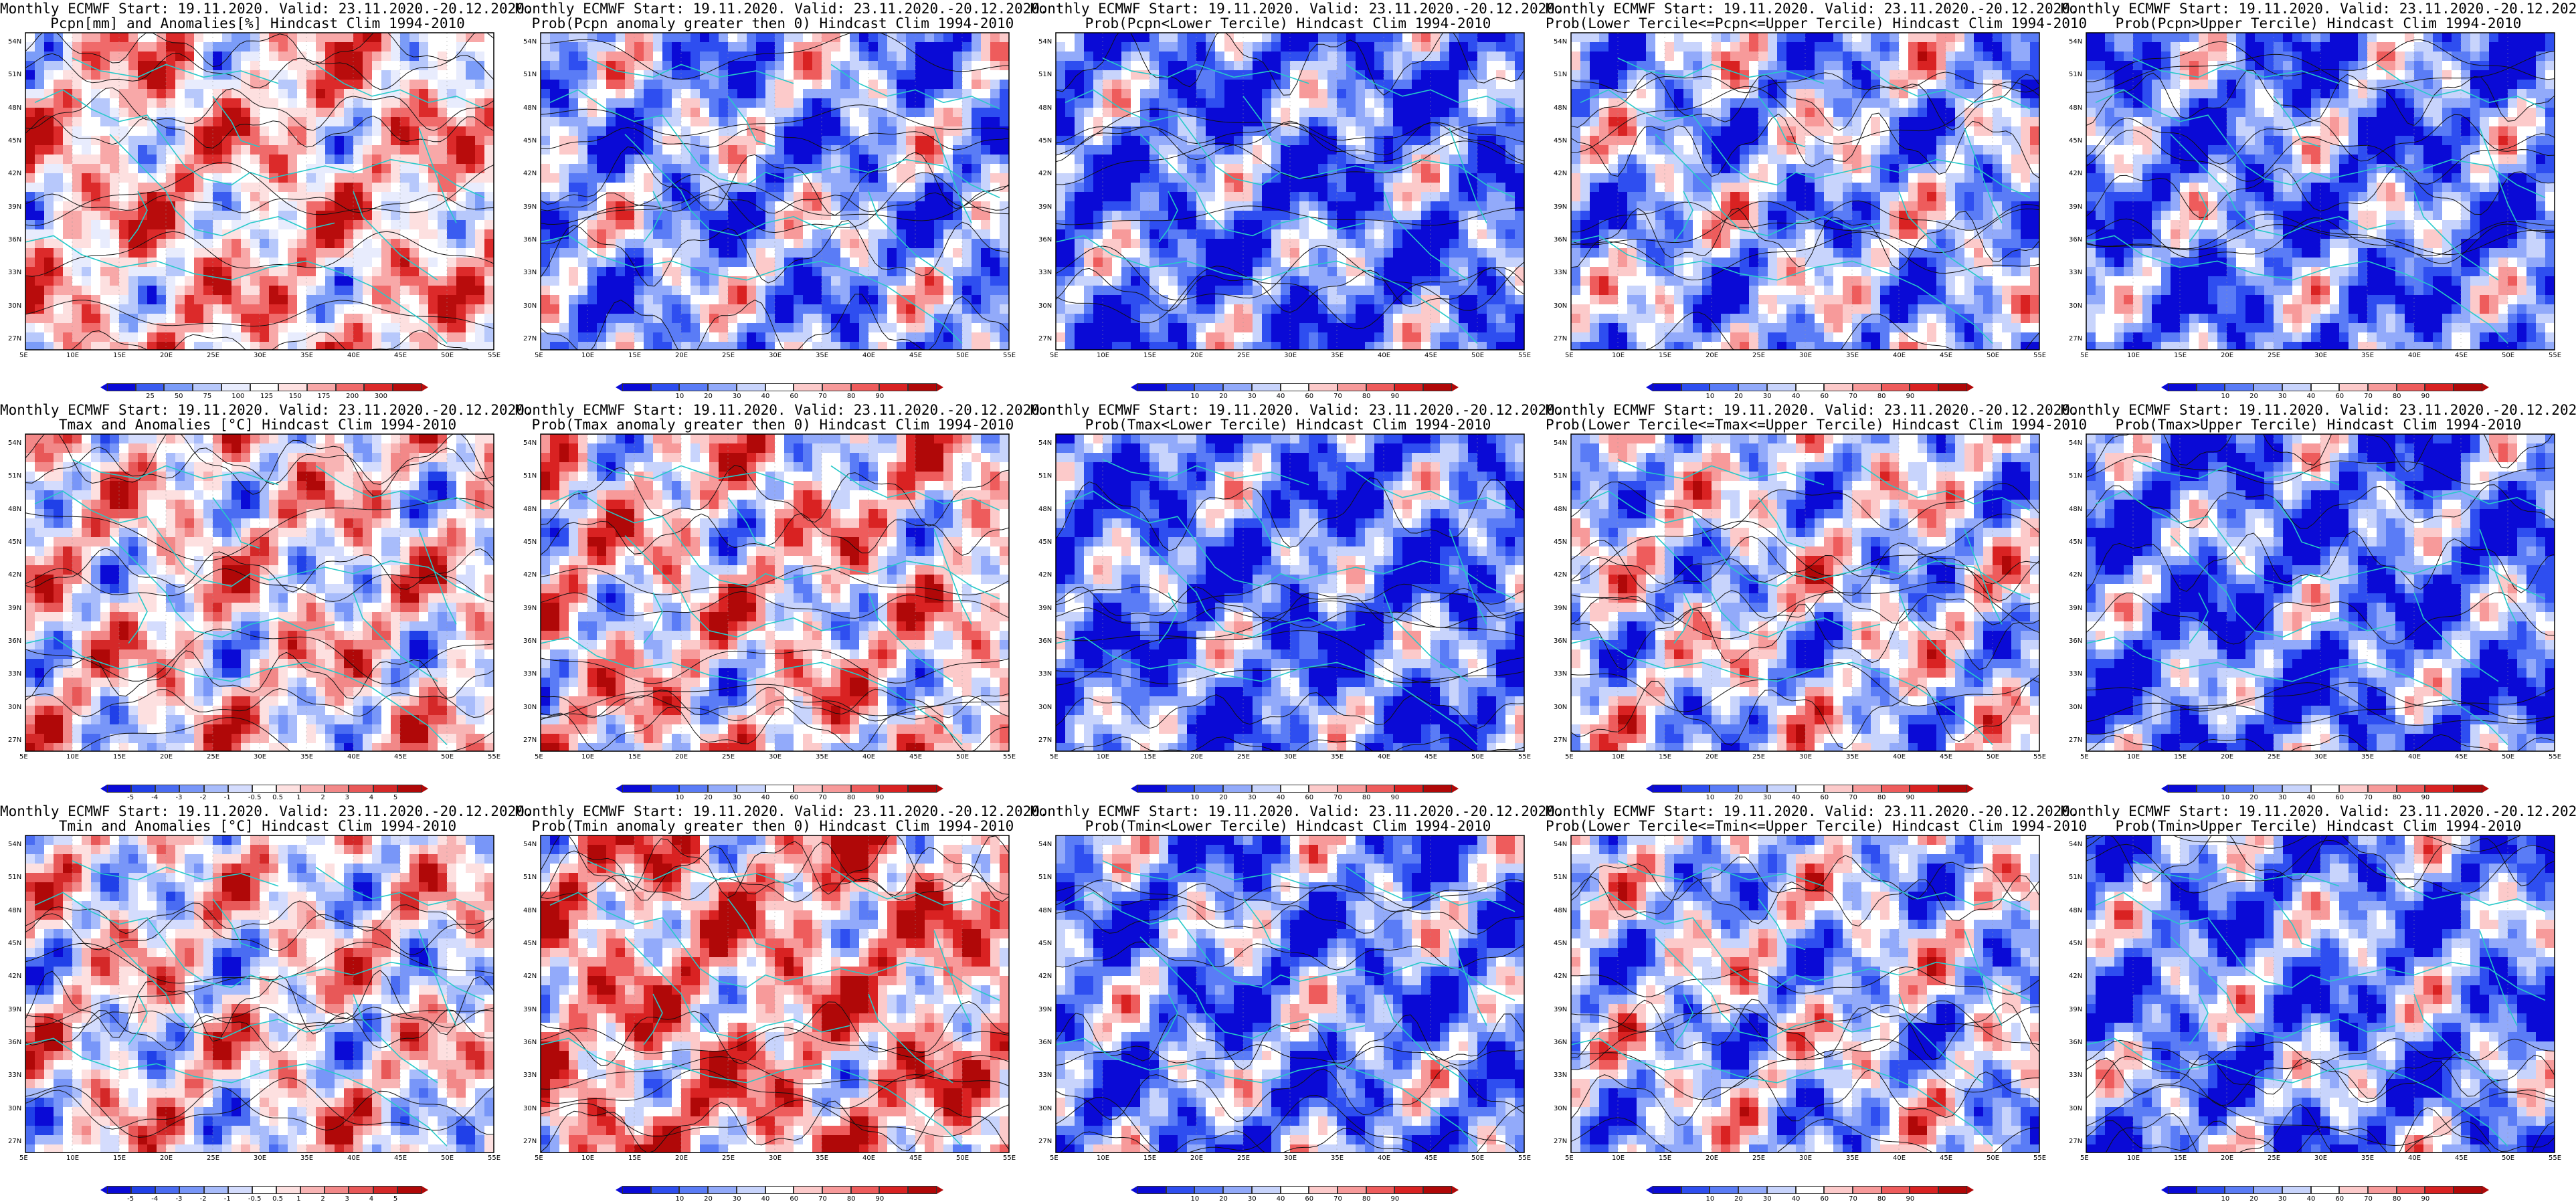 This screenshot has width=2576, height=1204. Describe the element at coordinates (166, 1158) in the screenshot. I see `lon-tick-label: 20E` at that location.